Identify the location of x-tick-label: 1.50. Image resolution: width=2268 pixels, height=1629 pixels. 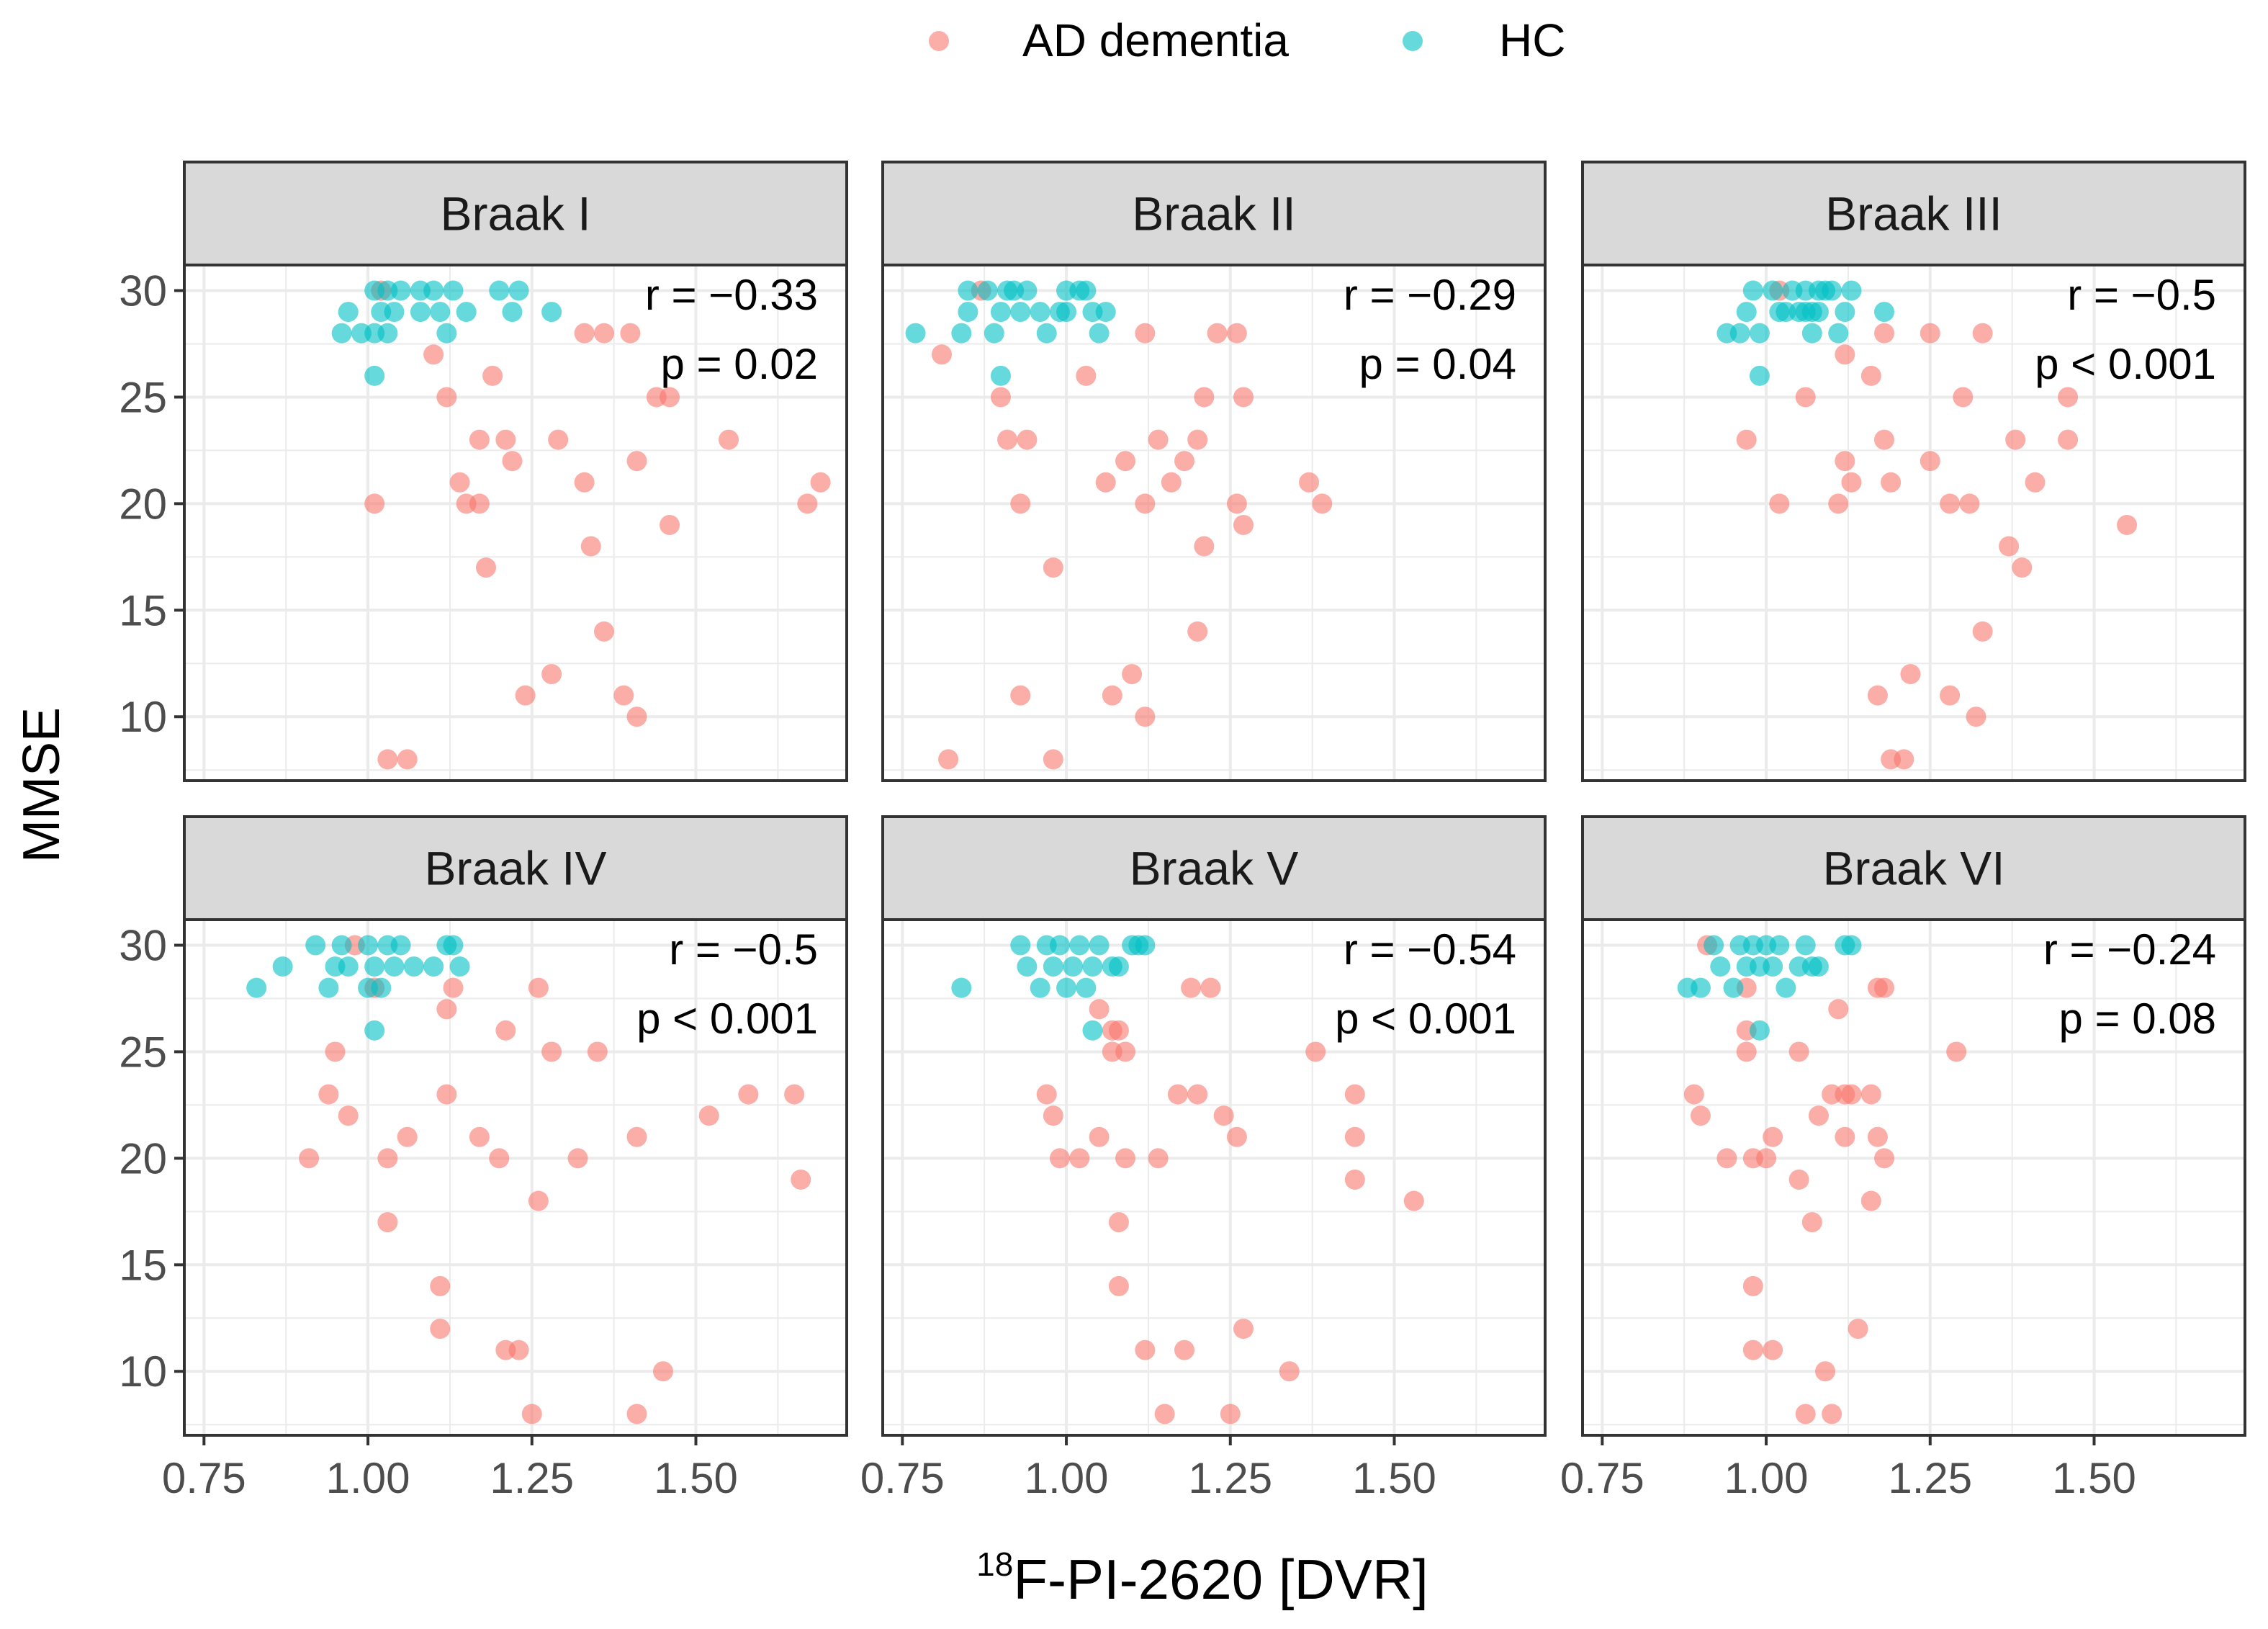
(2094, 1478).